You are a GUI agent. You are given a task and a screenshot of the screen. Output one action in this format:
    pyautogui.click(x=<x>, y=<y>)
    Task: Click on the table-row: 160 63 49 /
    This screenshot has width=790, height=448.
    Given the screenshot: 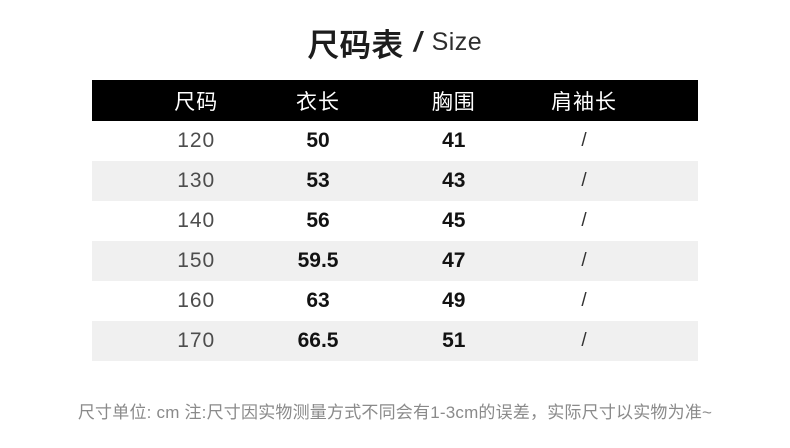 What is the action you would take?
    pyautogui.click(x=395, y=301)
    